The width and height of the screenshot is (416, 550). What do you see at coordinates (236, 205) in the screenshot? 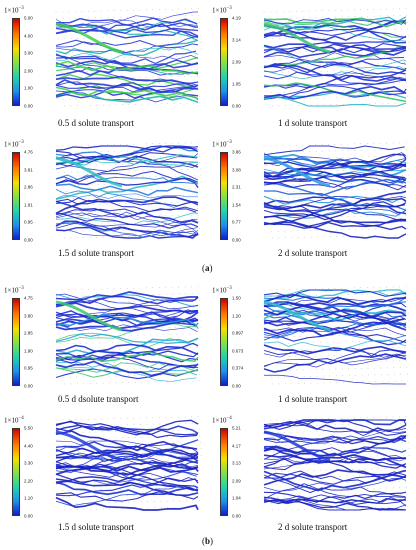
I see `colorbar-tick-label: 1.54` at bounding box center [236, 205].